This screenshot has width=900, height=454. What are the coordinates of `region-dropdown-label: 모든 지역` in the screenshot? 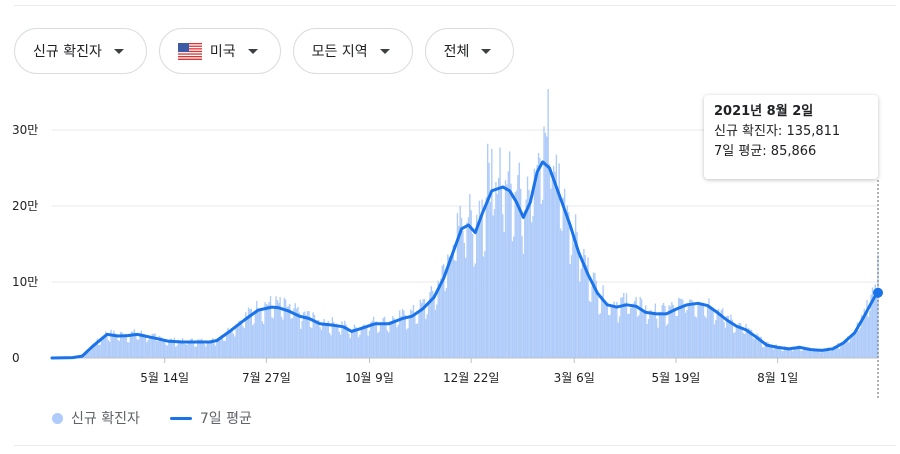 It's located at (339, 52).